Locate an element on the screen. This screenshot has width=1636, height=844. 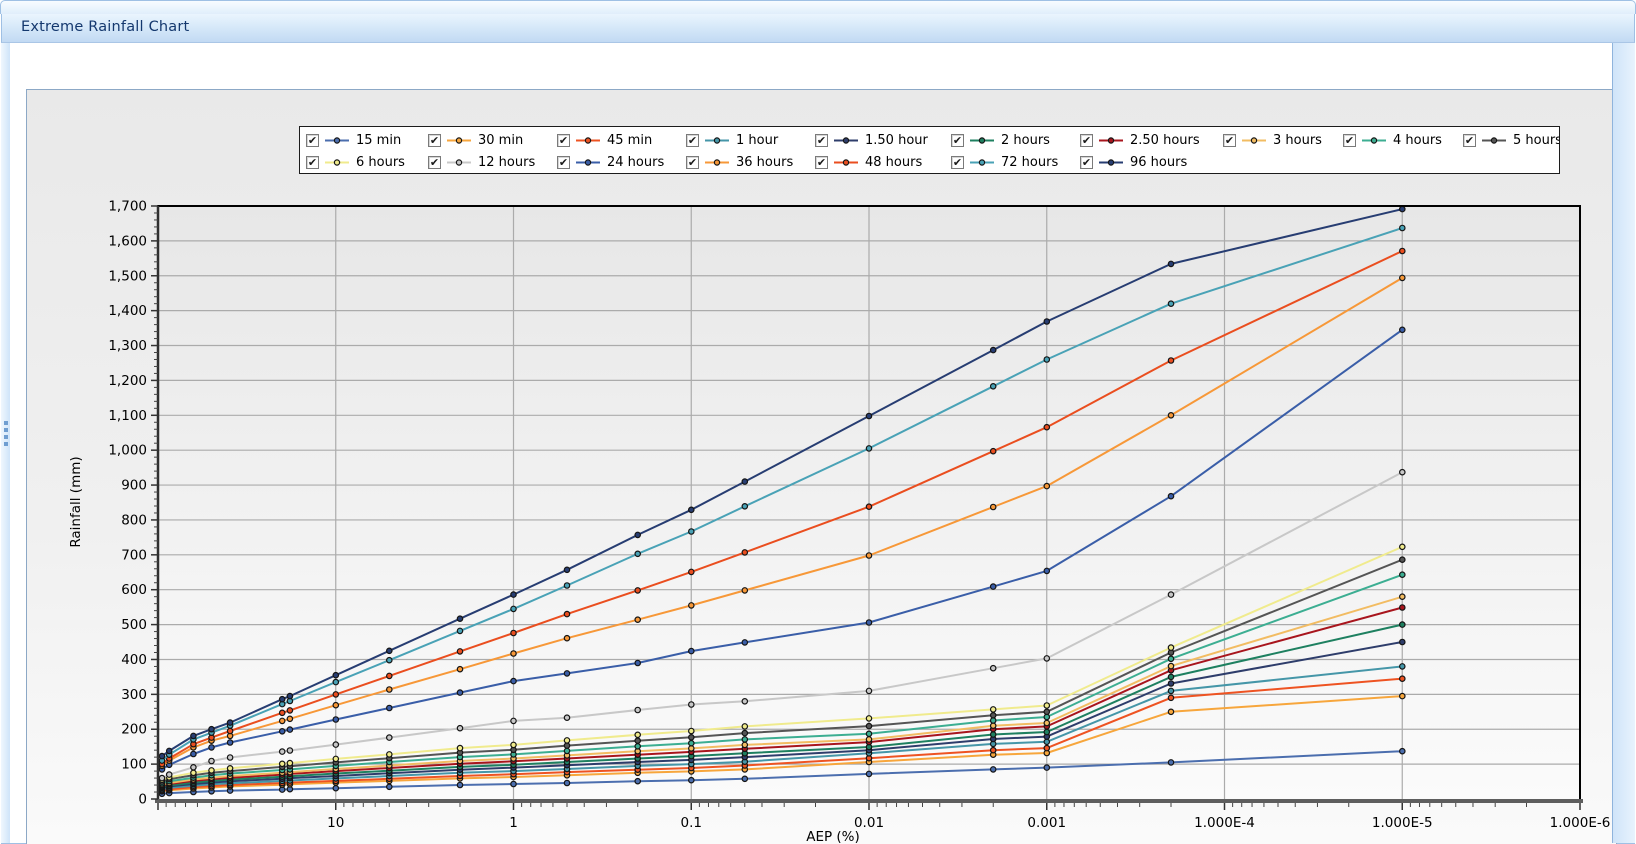
legend-marker-1-hour is located at coordinates (717, 140).